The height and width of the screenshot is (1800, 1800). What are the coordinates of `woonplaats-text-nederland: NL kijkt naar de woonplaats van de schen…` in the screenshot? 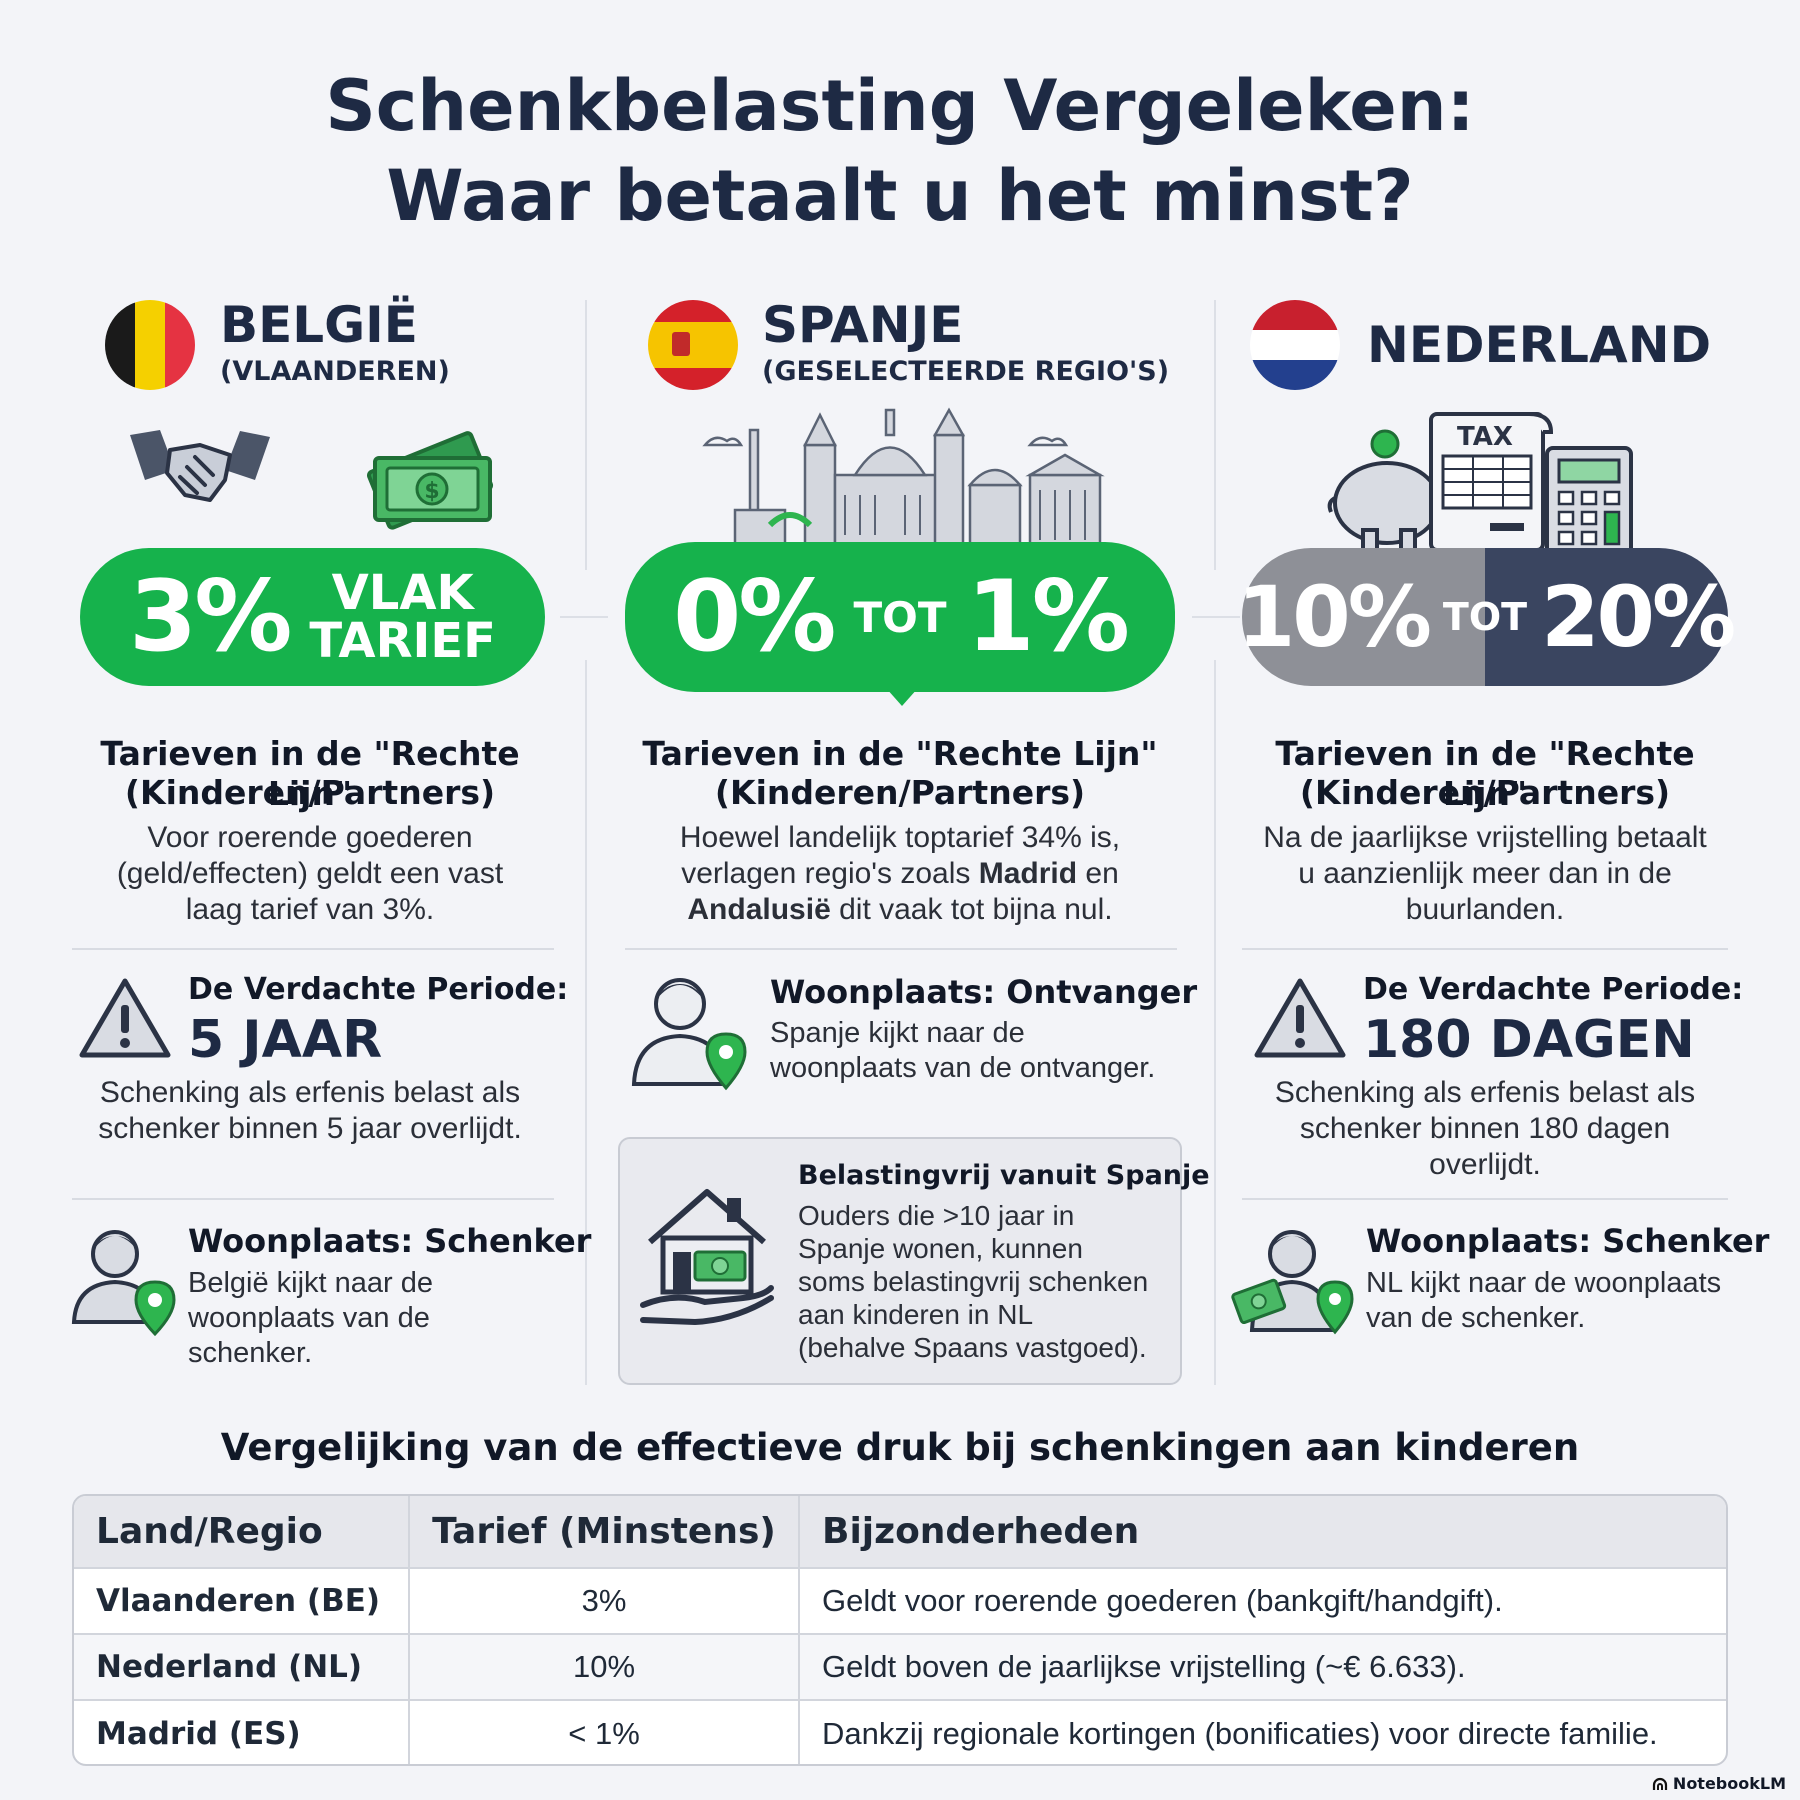 It's located at (1543, 1301).